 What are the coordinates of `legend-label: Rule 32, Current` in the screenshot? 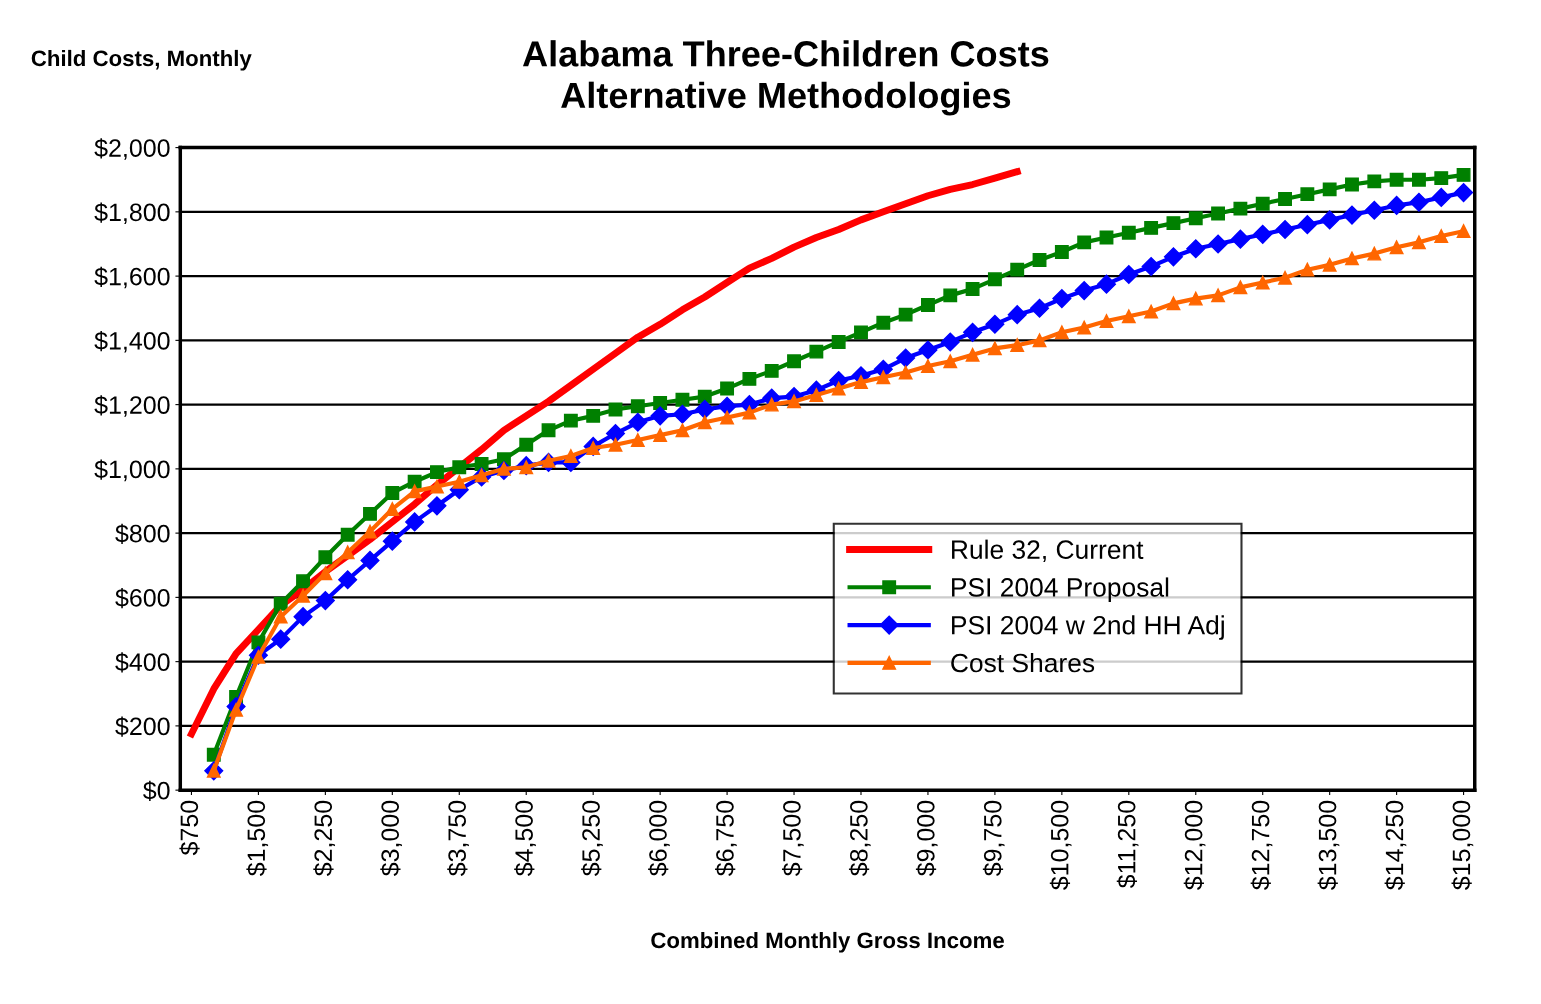 It's located at (1048, 551).